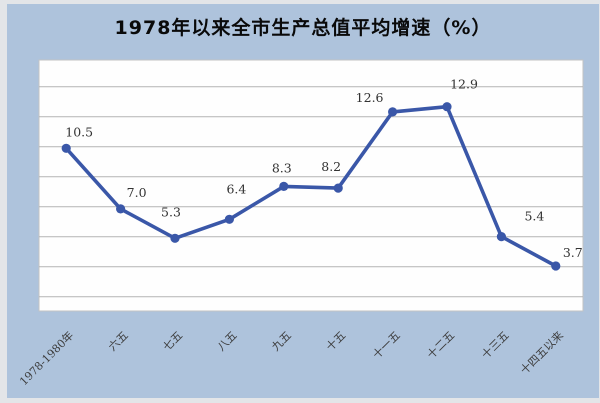 The image size is (600, 403). Describe the element at coordinates (171, 211) in the screenshot. I see `data-point-label: 5.3` at that location.